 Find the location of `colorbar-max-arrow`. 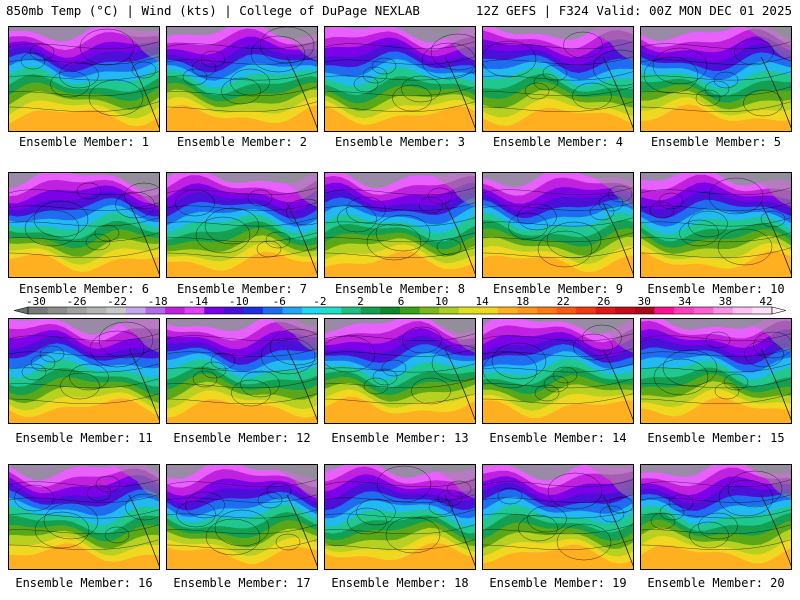

colorbar-max-arrow is located at coordinates (779, 310).